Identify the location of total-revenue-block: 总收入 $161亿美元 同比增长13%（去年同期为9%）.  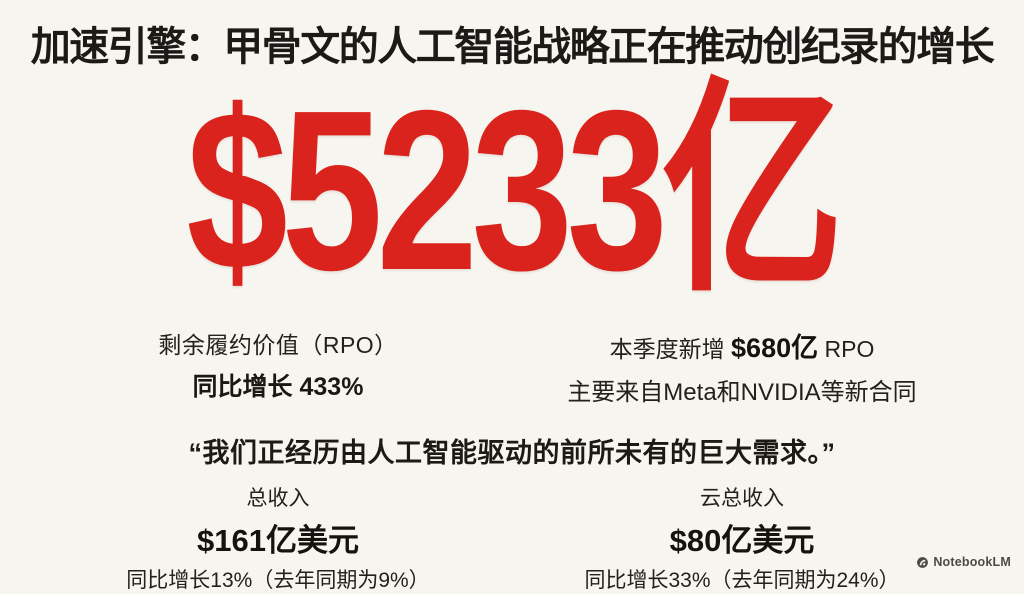
(256, 538).